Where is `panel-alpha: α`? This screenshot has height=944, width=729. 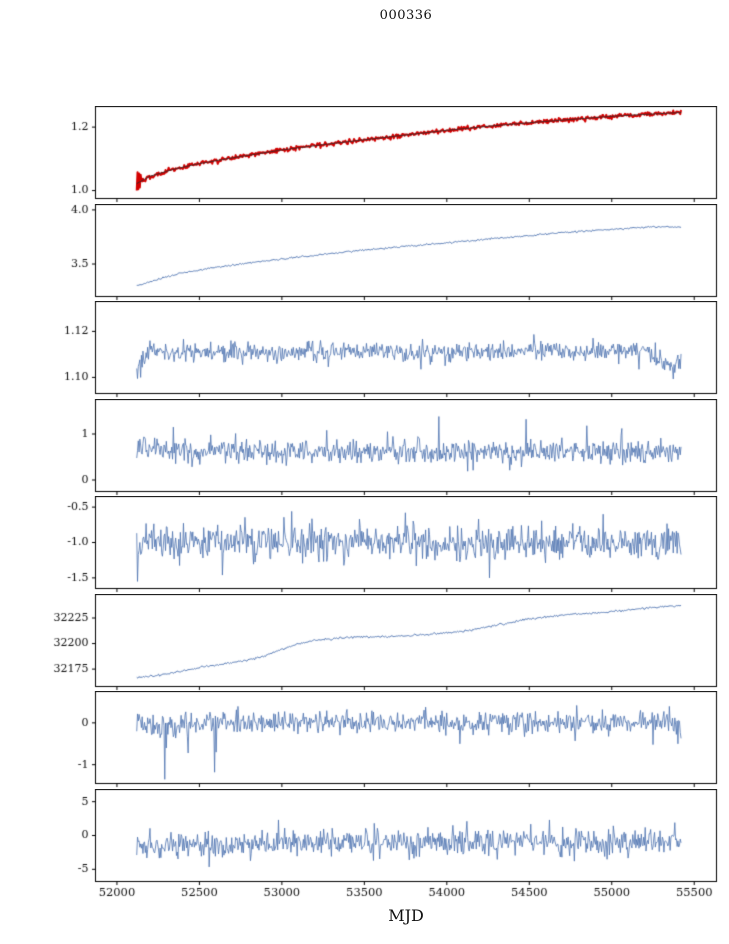 panel-alpha: α is located at coordinates (364, 544).